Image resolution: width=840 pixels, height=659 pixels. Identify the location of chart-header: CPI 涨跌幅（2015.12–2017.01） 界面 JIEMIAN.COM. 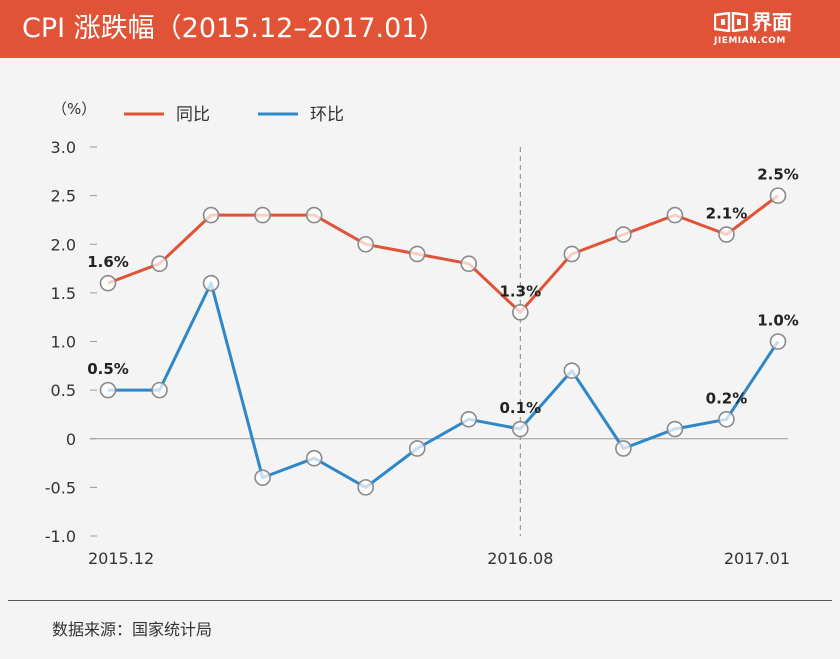
(420, 29).